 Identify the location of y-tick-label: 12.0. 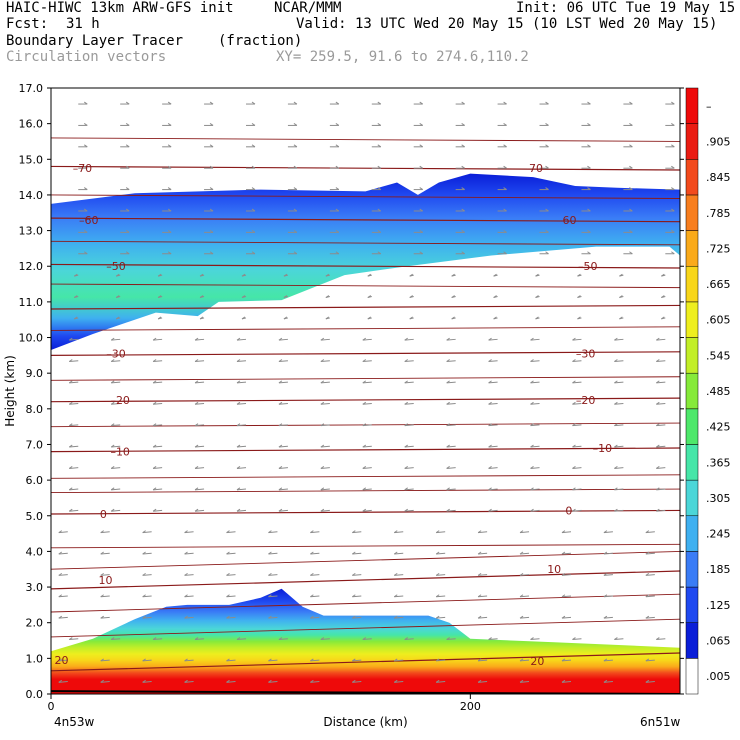
(31, 266).